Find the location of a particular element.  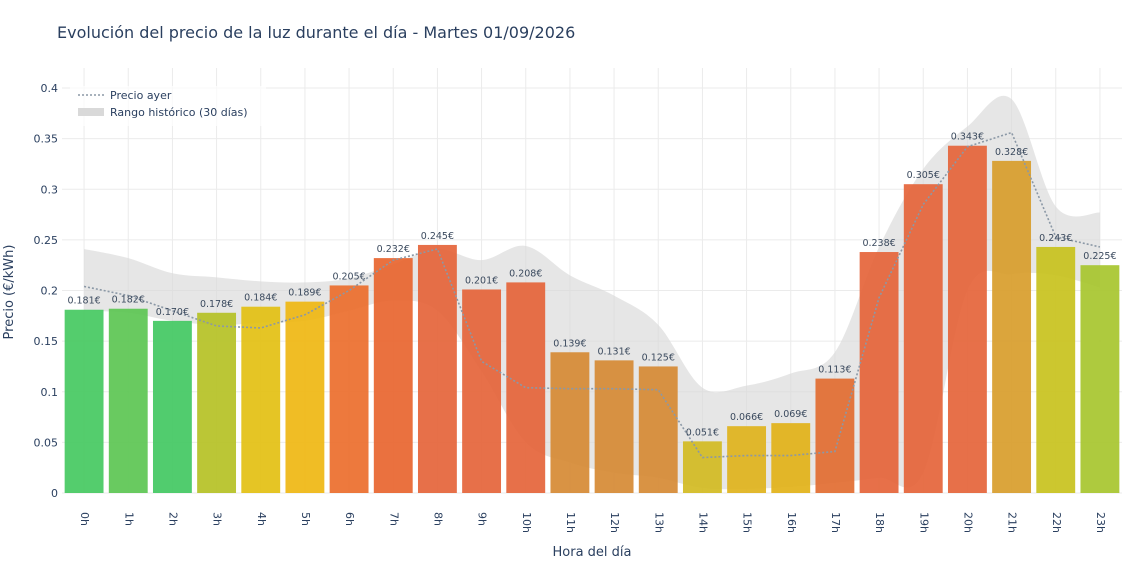

bar-value-label: 0.131€ is located at coordinates (613, 351).